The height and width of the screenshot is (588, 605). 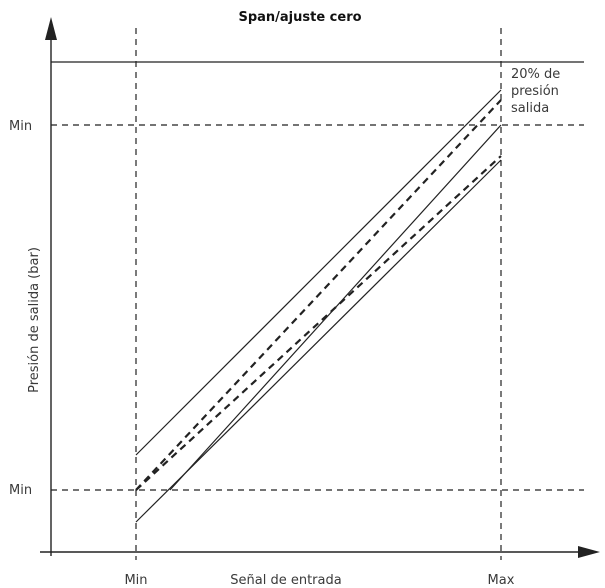 I want to click on x-axis-label: Señal de entrada, so click(x=285, y=580).